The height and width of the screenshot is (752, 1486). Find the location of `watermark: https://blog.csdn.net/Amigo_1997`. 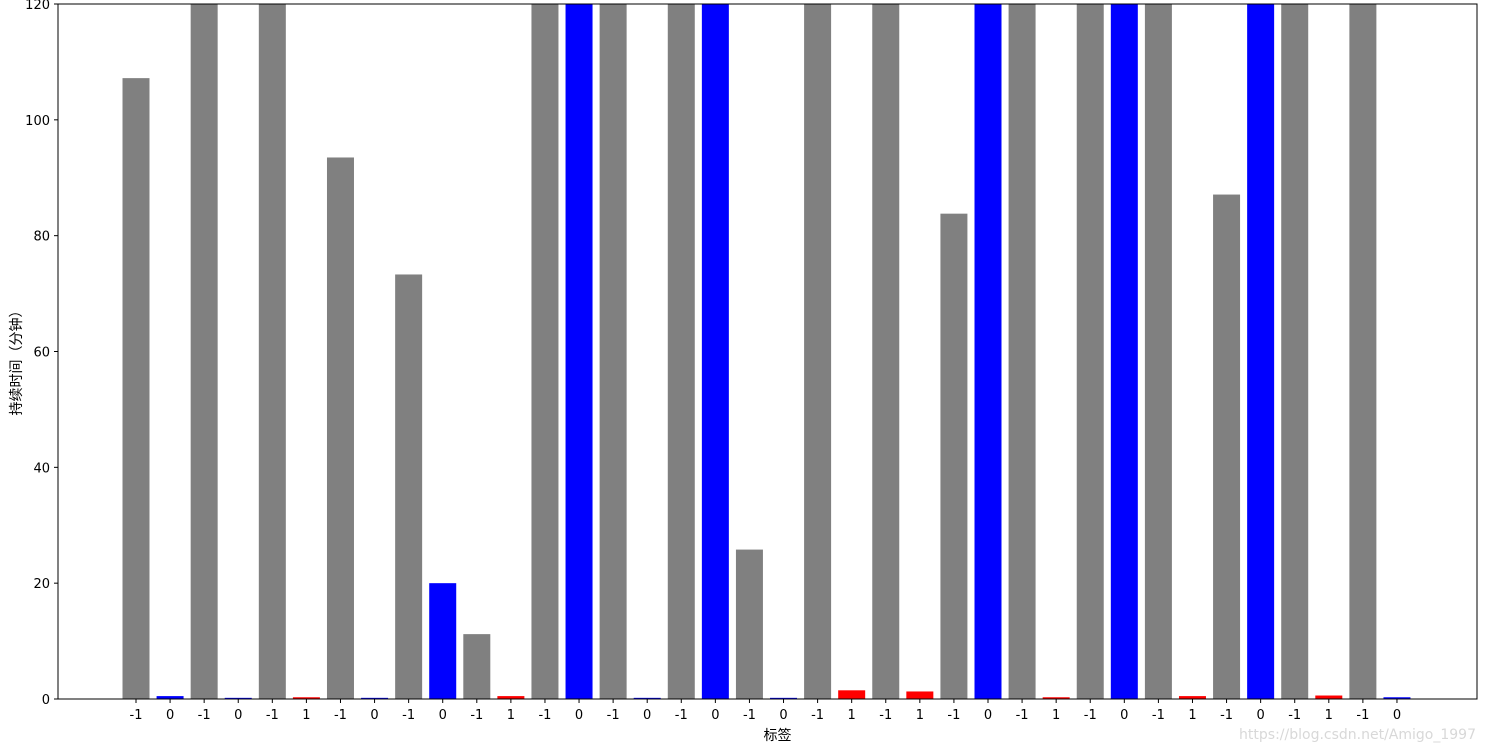

watermark: https://blog.csdn.net/Amigo_1997 is located at coordinates (1357, 735).